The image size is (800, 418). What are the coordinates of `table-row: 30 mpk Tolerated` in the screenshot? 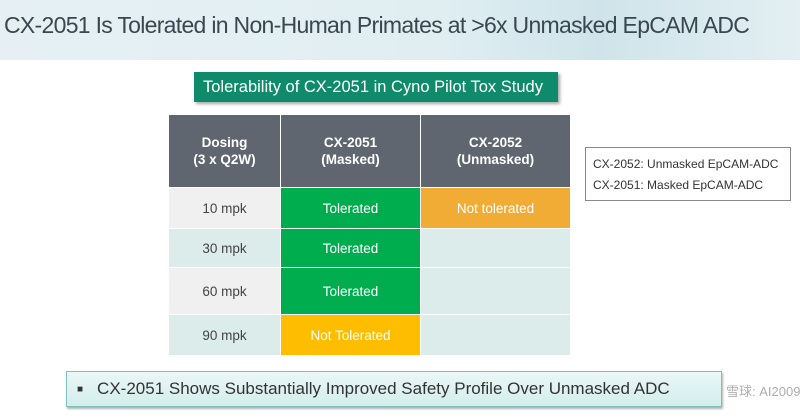 It's located at (369, 248).